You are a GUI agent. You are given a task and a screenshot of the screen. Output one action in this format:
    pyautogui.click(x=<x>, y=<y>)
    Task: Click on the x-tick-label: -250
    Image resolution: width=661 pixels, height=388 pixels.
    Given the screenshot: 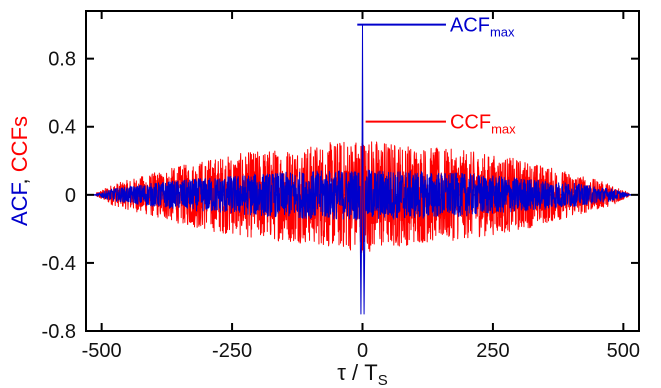 What is the action you would take?
    pyautogui.click(x=232, y=351)
    